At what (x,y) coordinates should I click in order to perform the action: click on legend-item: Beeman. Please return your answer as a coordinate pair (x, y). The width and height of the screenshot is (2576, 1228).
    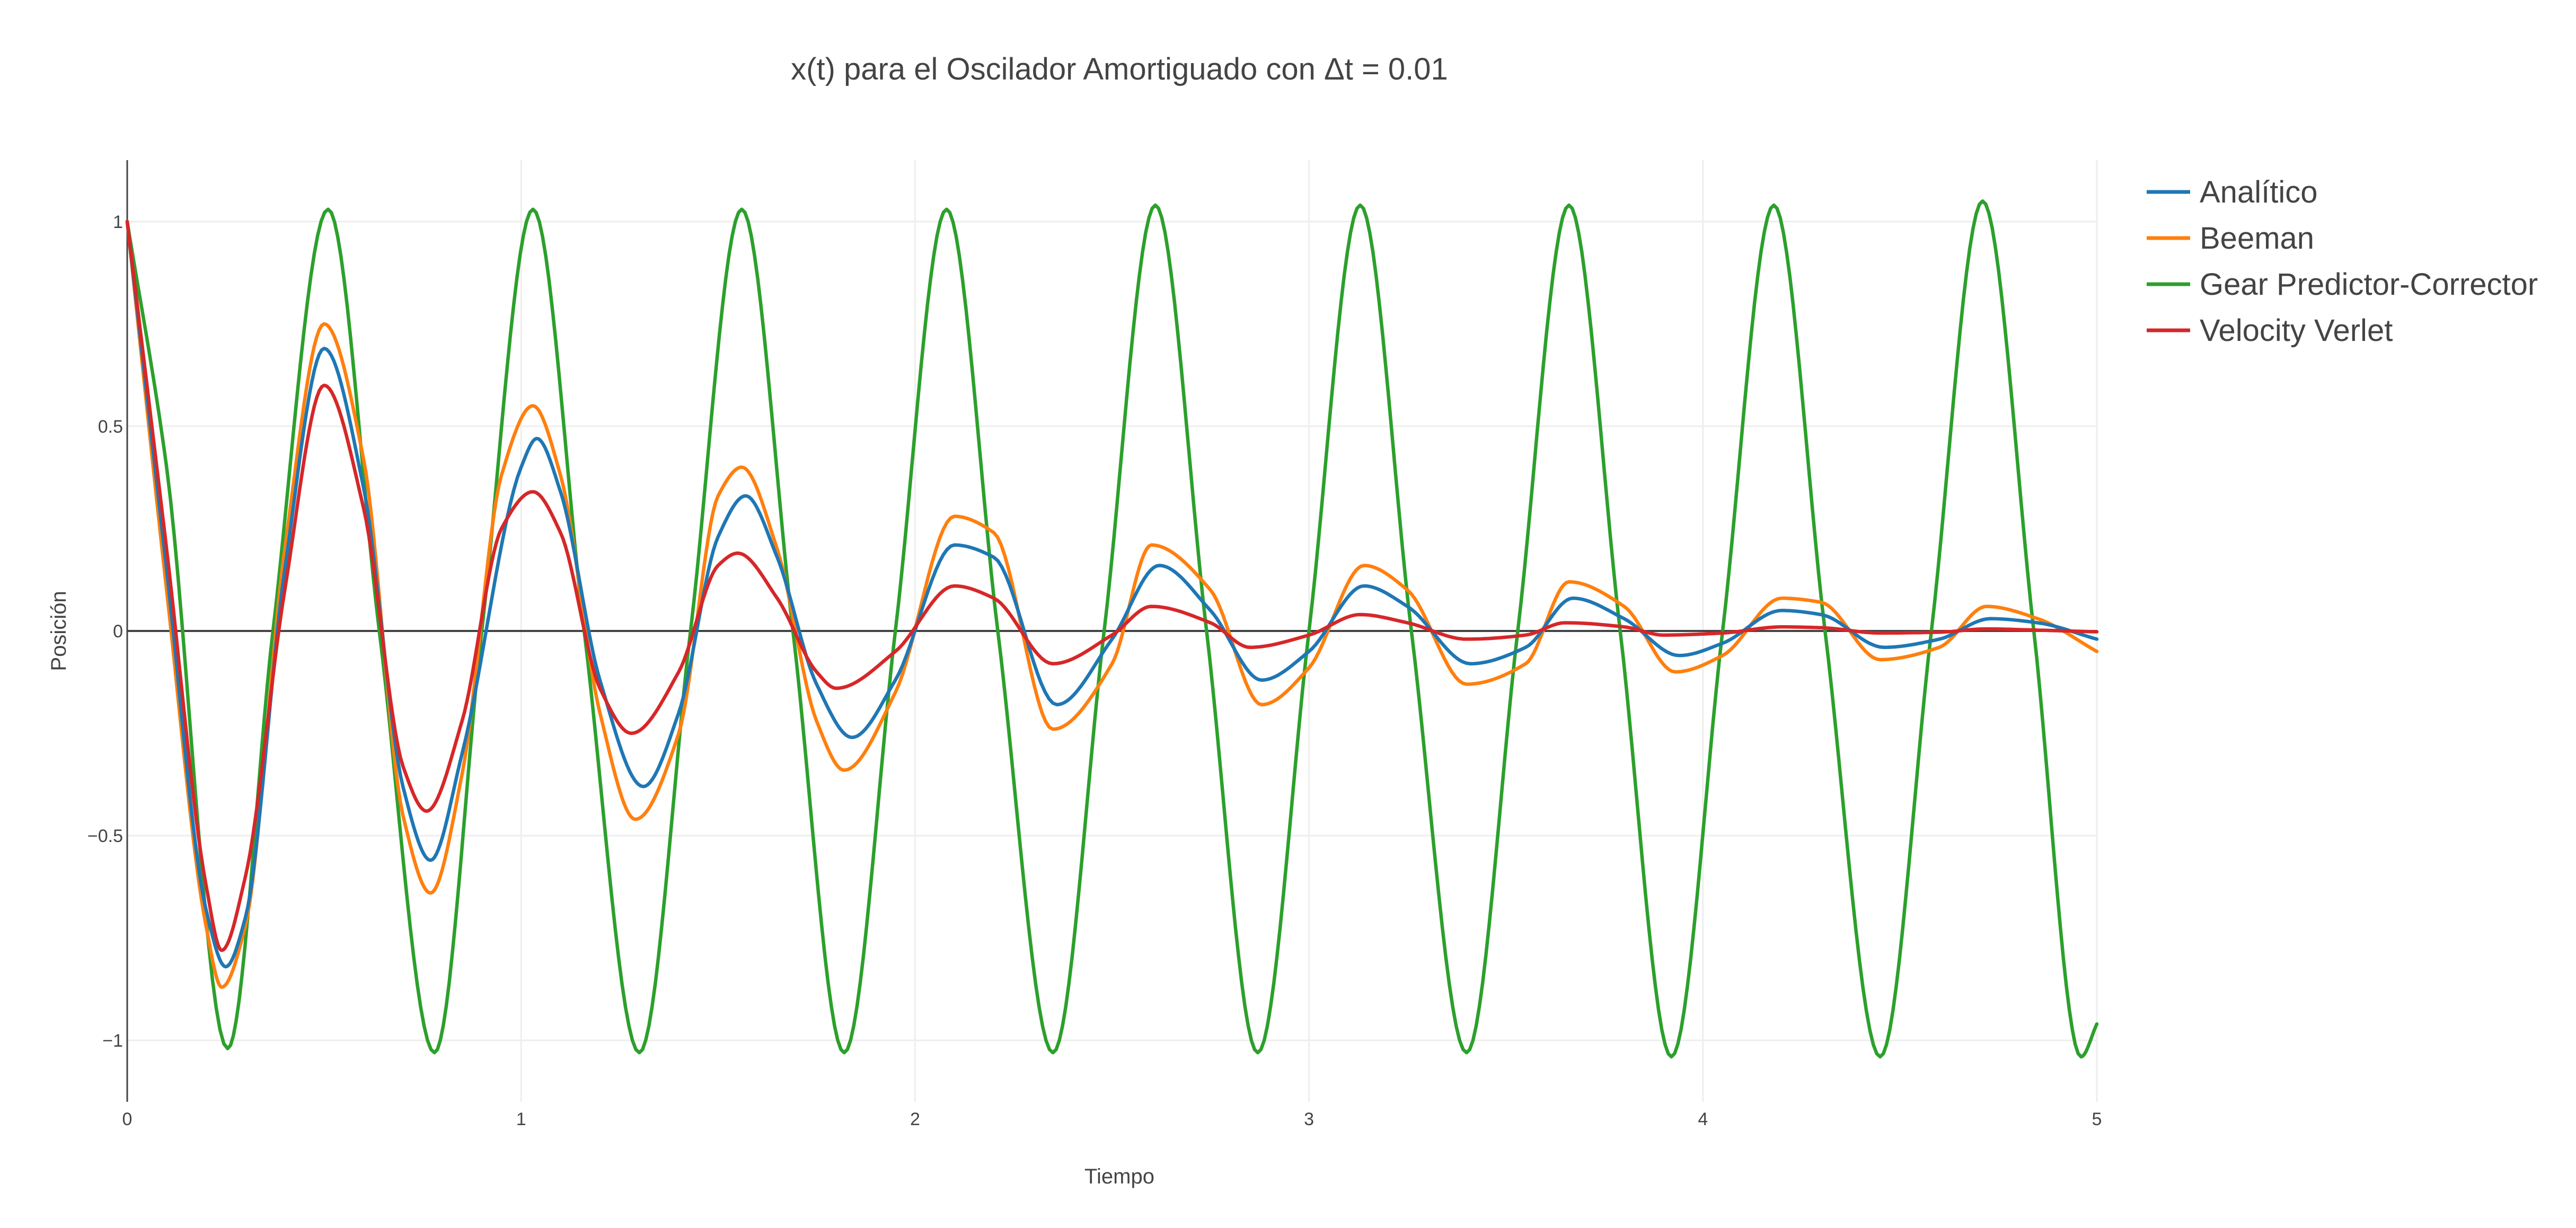
    Looking at the image, I should click on (2230, 238).